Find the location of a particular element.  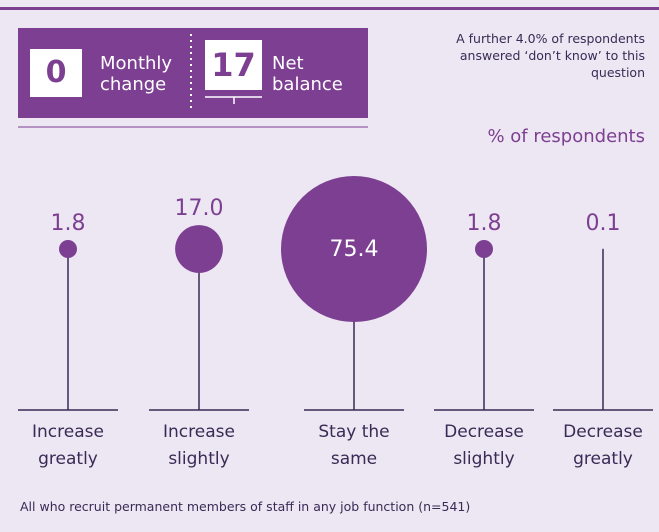

axis-label: % of respondents is located at coordinates (566, 136).